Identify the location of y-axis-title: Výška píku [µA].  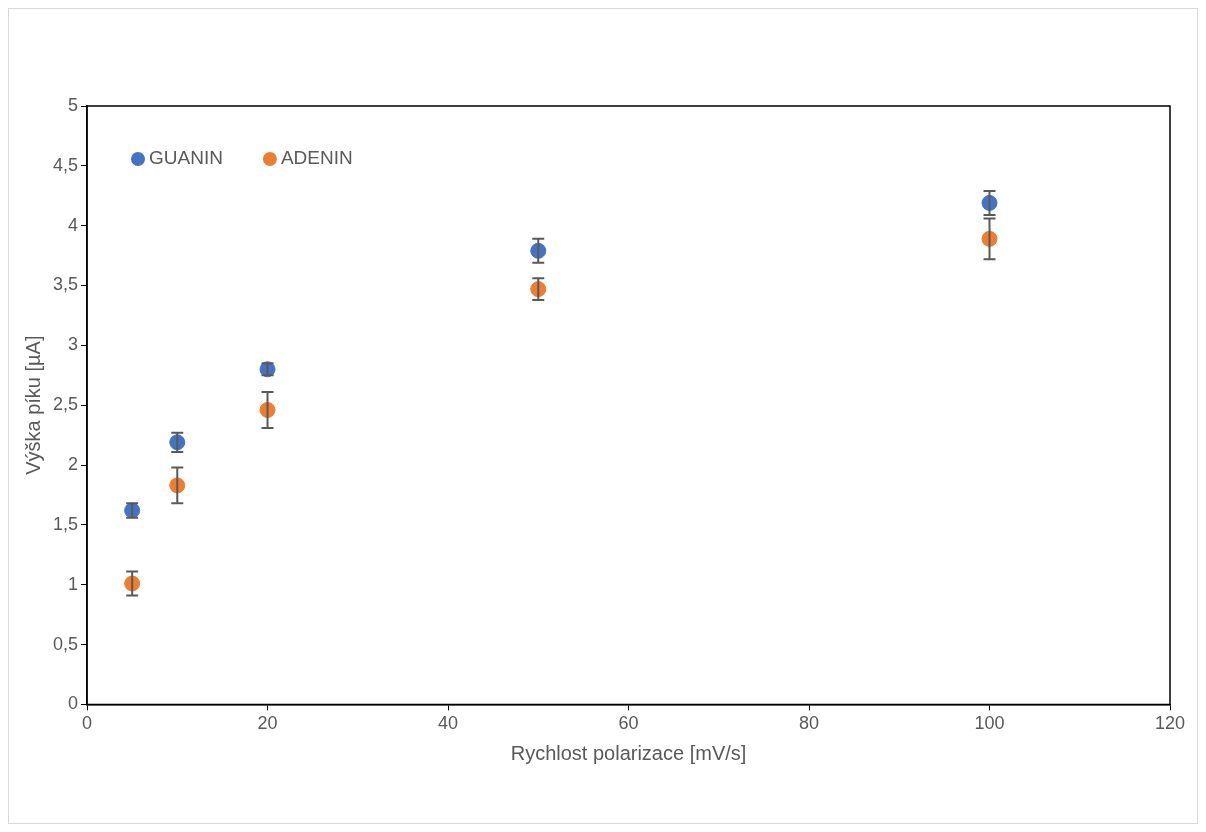
(32, 405).